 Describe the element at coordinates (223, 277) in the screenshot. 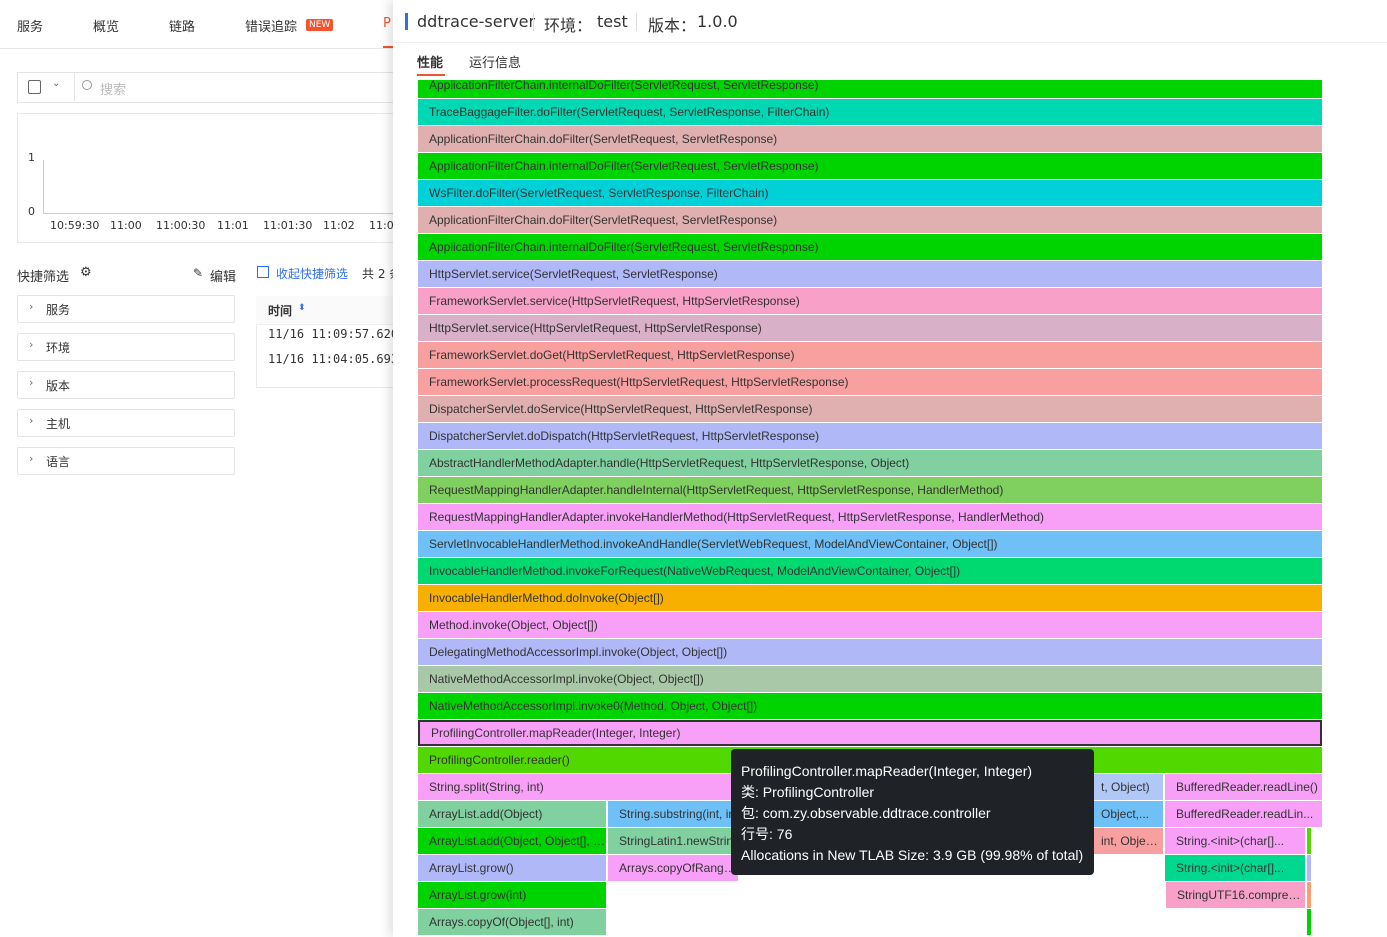

I see `edit-button: 编辑` at that location.